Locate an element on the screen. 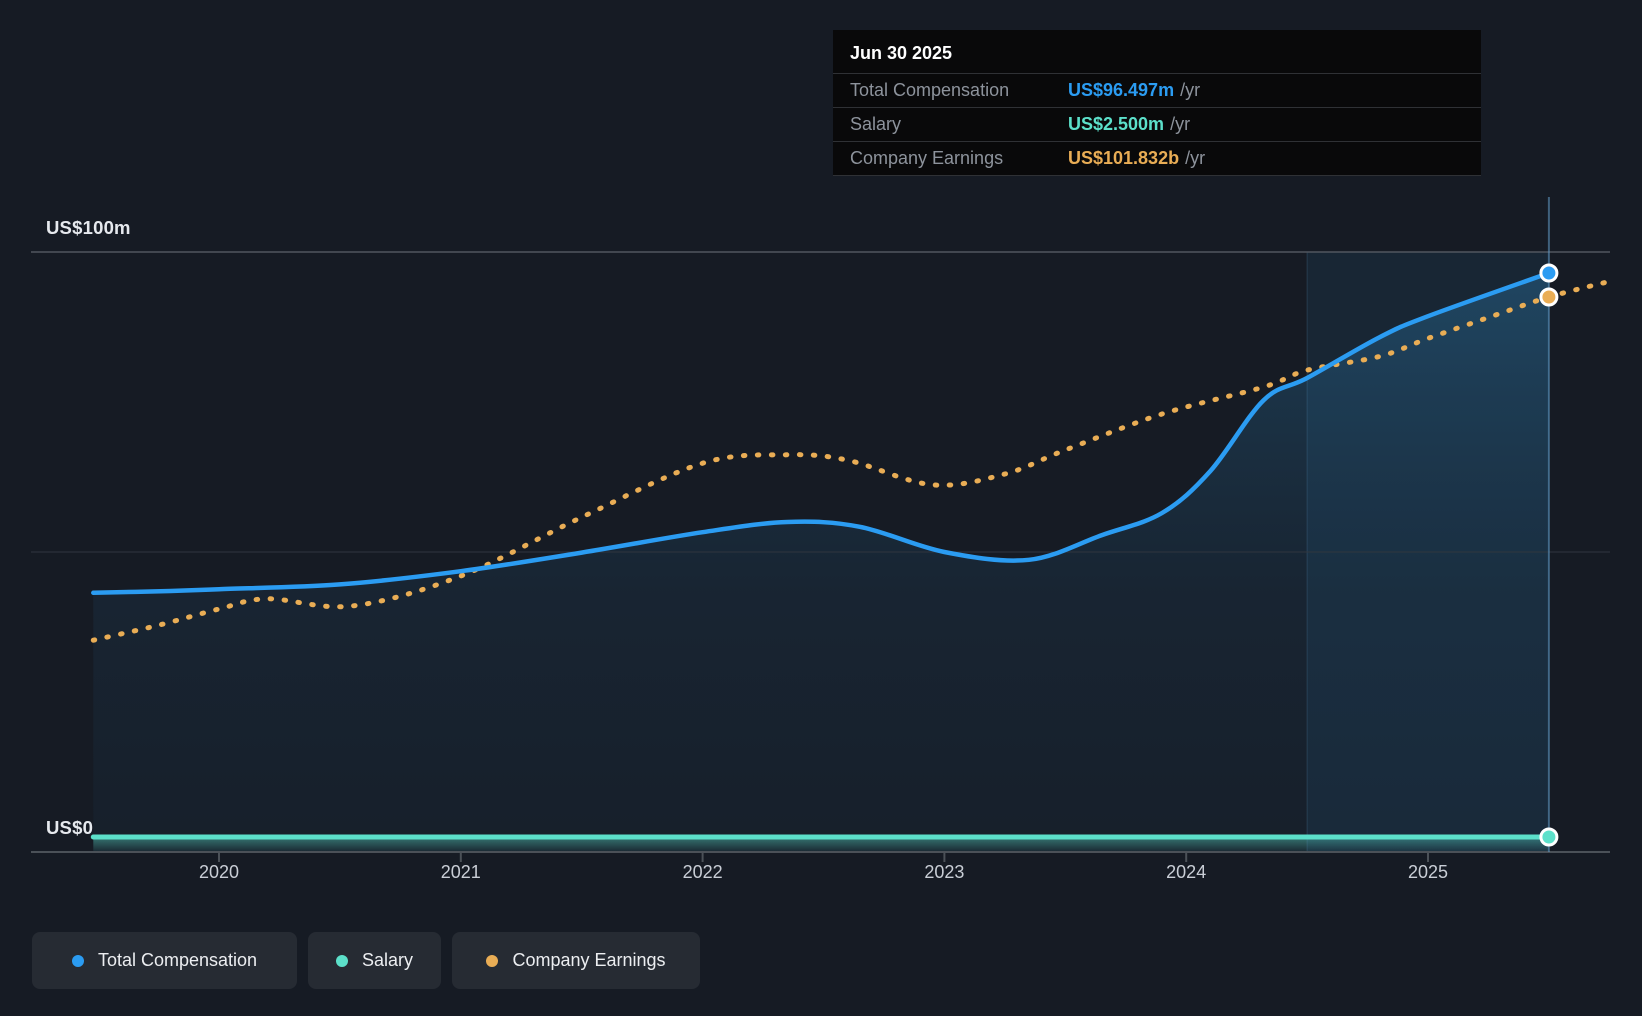  x-tick-label-2025: 2025 is located at coordinates (1428, 872).